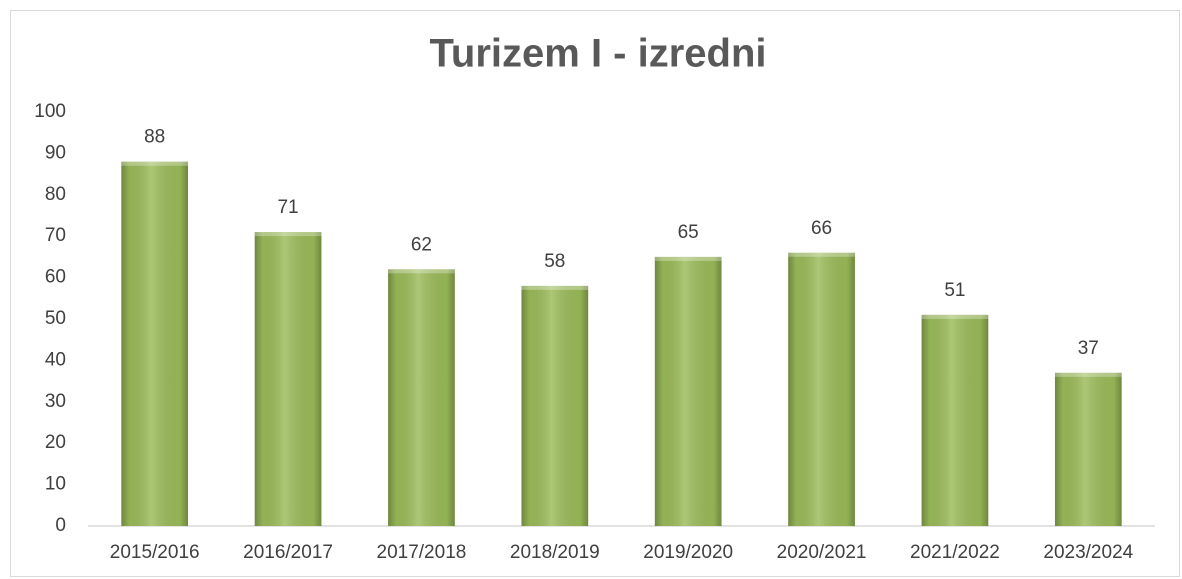  Describe the element at coordinates (55, 442) in the screenshot. I see `y-tick-label: 20` at that location.